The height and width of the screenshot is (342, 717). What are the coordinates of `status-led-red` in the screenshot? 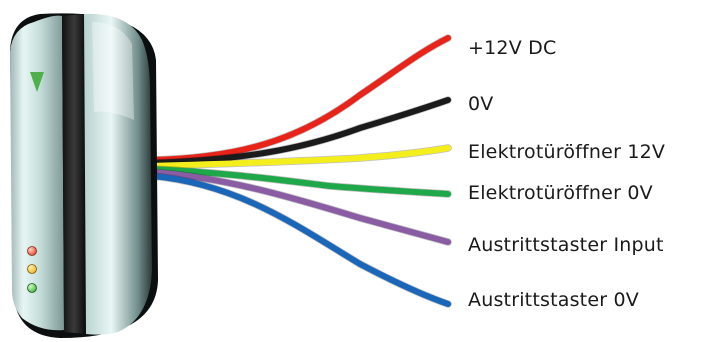 It's located at (32, 251).